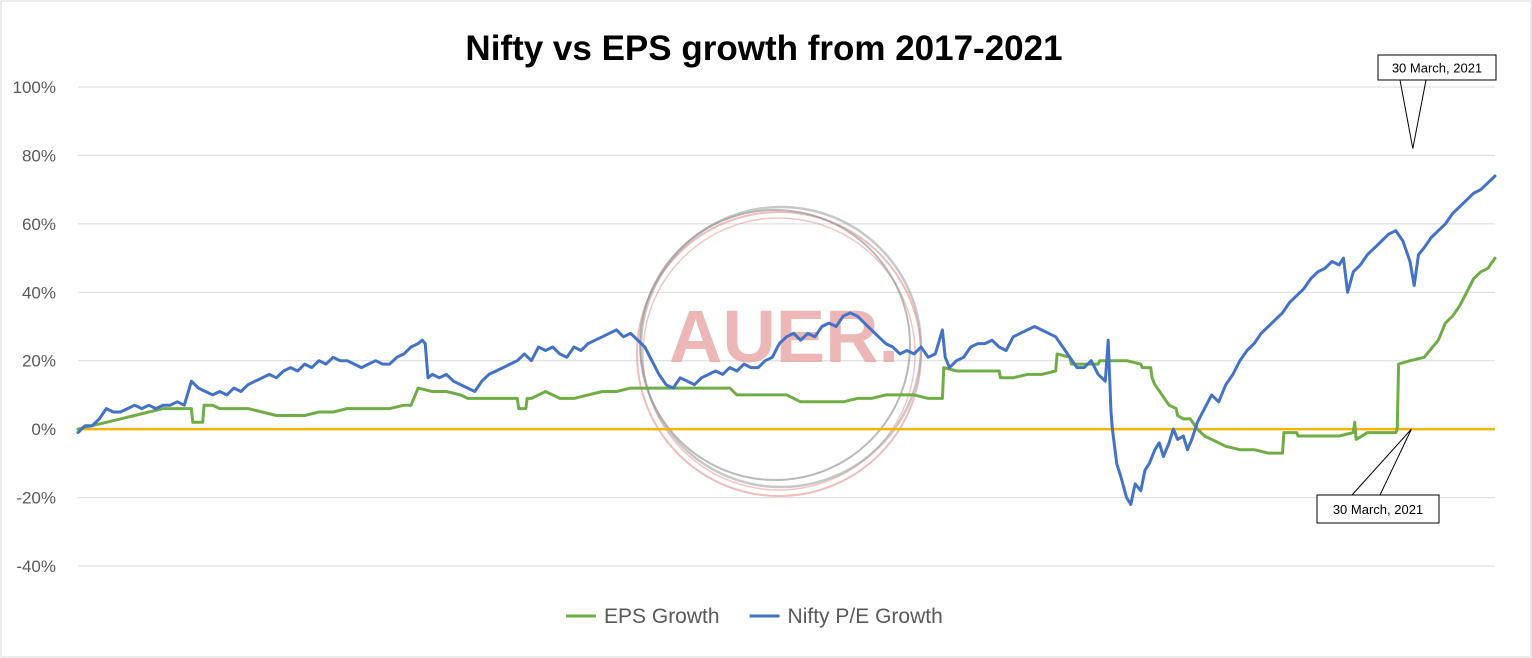  Describe the element at coordinates (43, 429) in the screenshot. I see `y-tick-label: 0%` at that location.